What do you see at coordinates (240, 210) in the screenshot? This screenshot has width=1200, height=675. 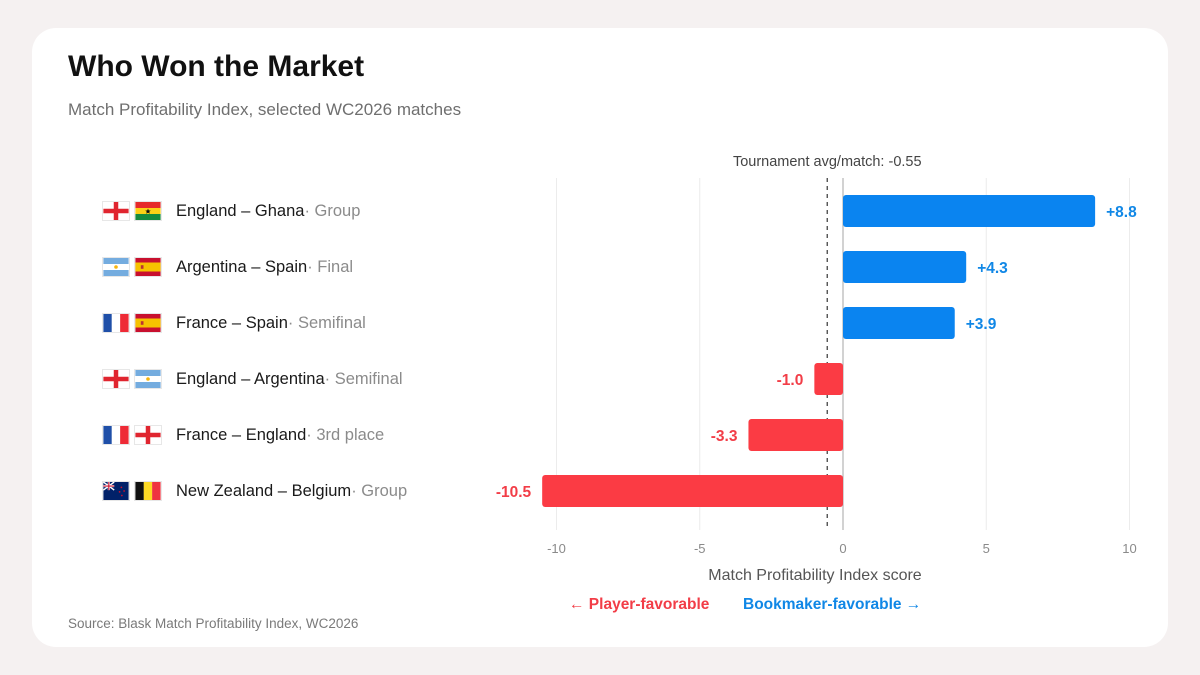 I see `match-name: England – Ghana` at bounding box center [240, 210].